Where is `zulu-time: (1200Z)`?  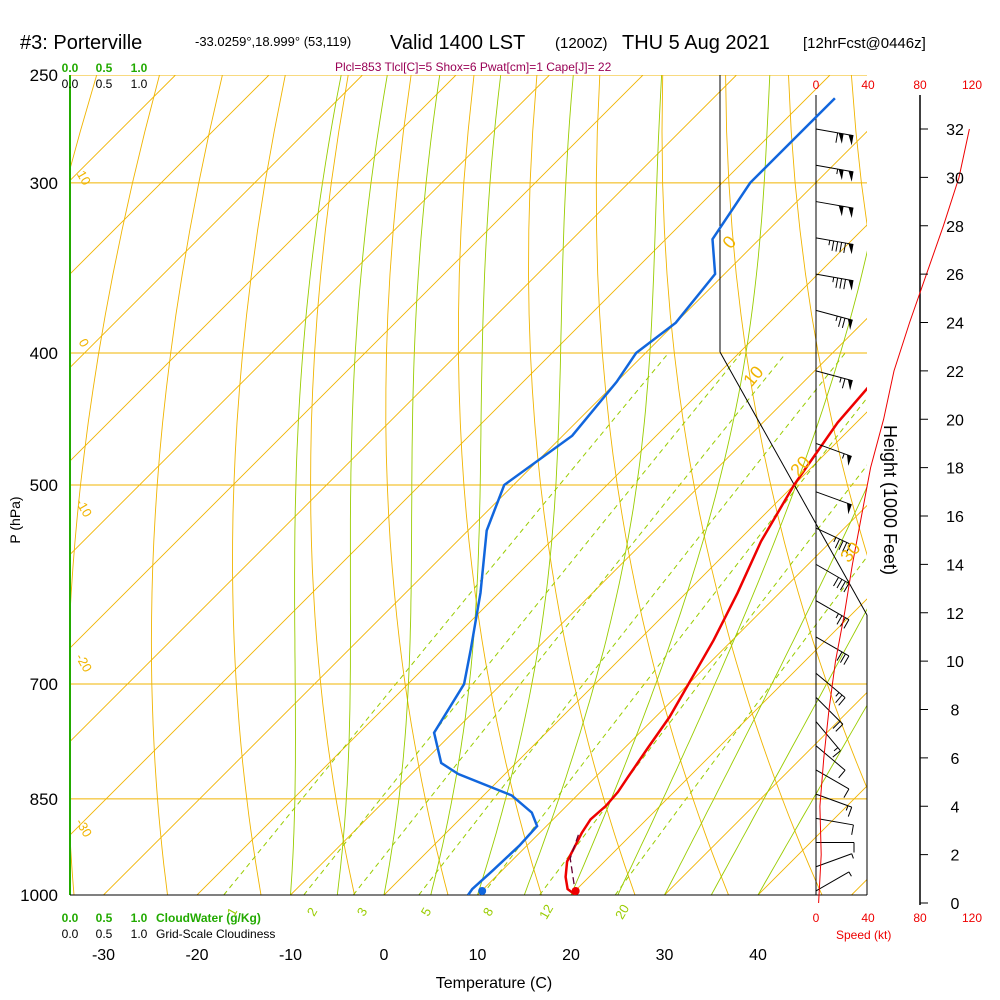
zulu-time: (1200Z) is located at coordinates (581, 43).